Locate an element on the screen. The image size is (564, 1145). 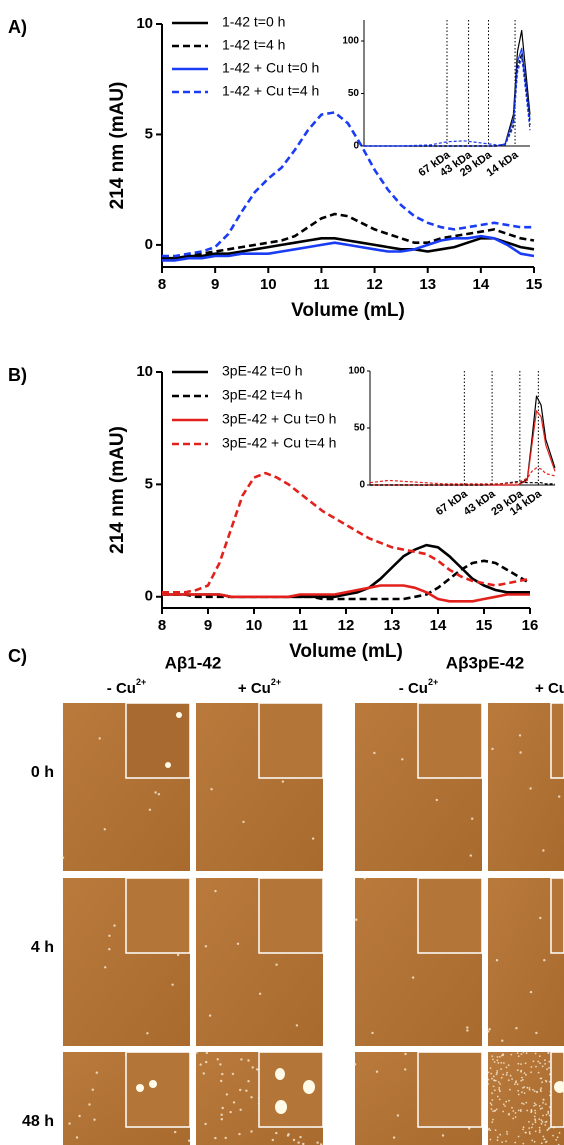
x-tick-label: 15 is located at coordinates (534, 284).